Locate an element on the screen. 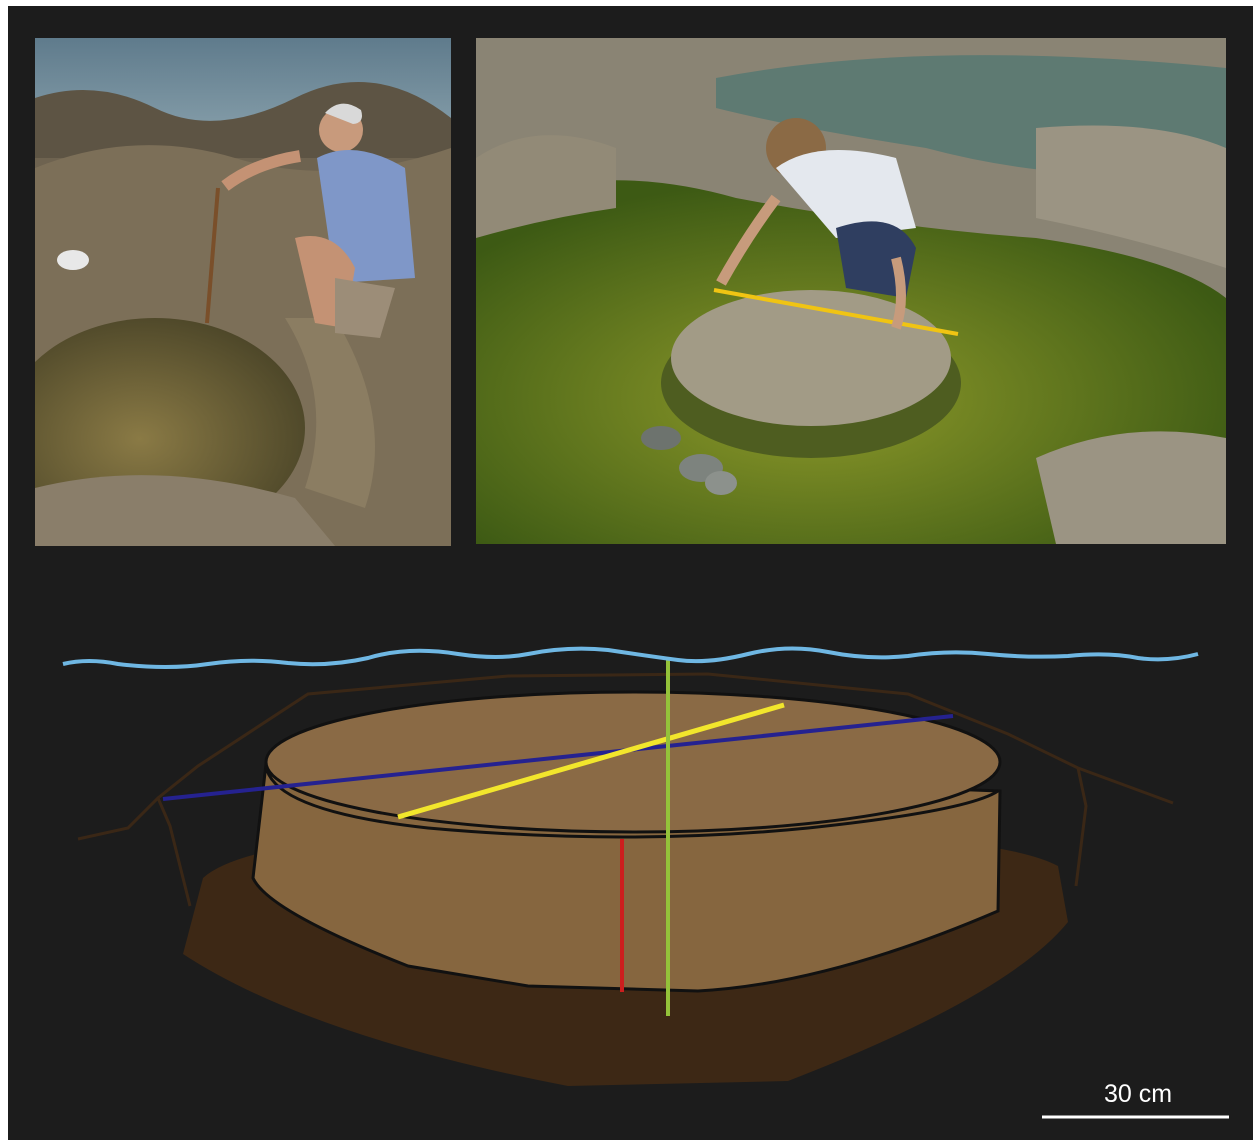 This screenshot has height=1140, width=1253. rock-outline-left is located at coordinates (174, 852).